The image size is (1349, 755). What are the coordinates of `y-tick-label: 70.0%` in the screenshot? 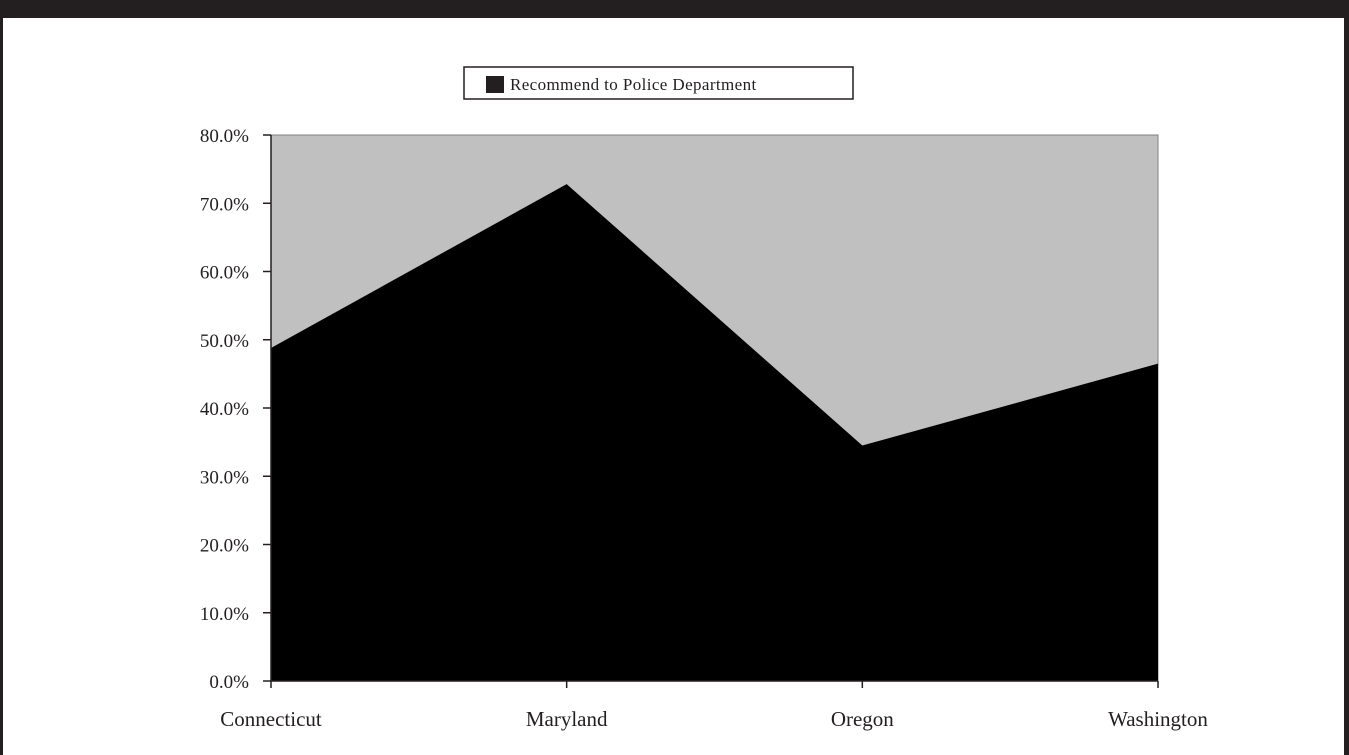 It's located at (224, 204).